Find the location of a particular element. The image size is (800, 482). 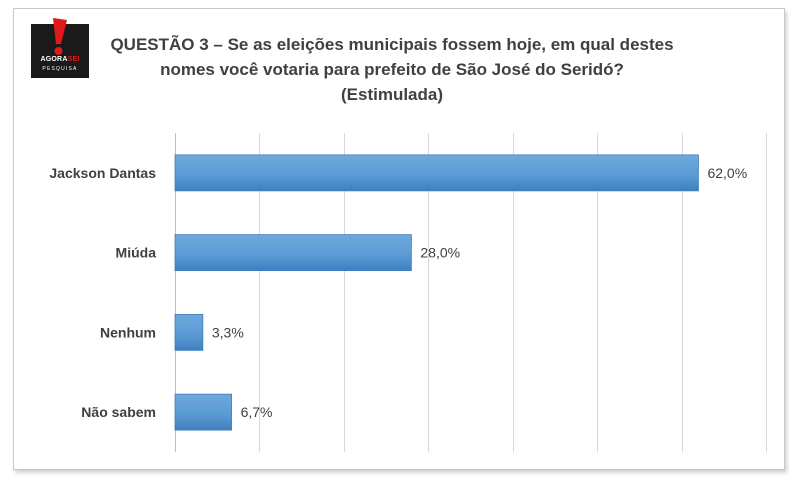

exclamation-icon is located at coordinates (60, 36).